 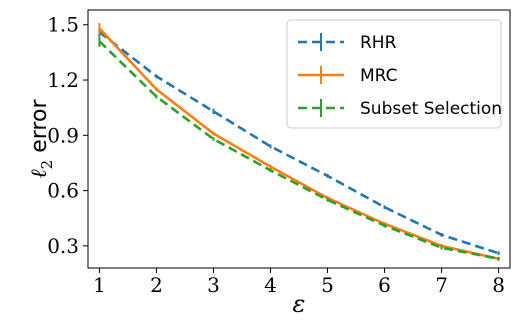 I want to click on y-axis-label-sub: 2, so click(x=47, y=165).